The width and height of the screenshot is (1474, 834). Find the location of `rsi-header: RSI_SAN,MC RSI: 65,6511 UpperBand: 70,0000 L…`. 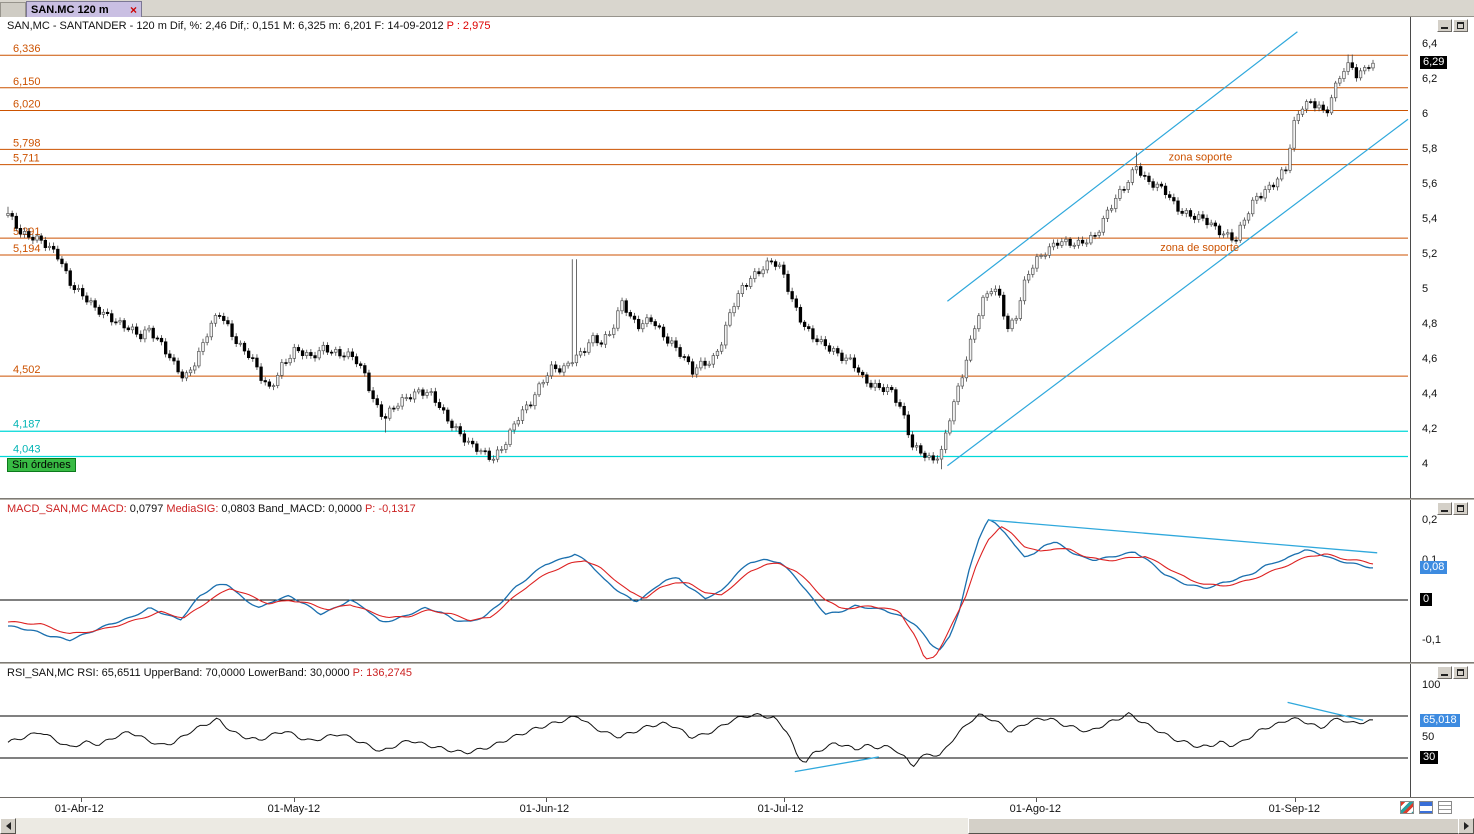

rsi-header: RSI_SAN,MC RSI: 65,6511 UpperBand: 70,0000 L… is located at coordinates (211, 673).